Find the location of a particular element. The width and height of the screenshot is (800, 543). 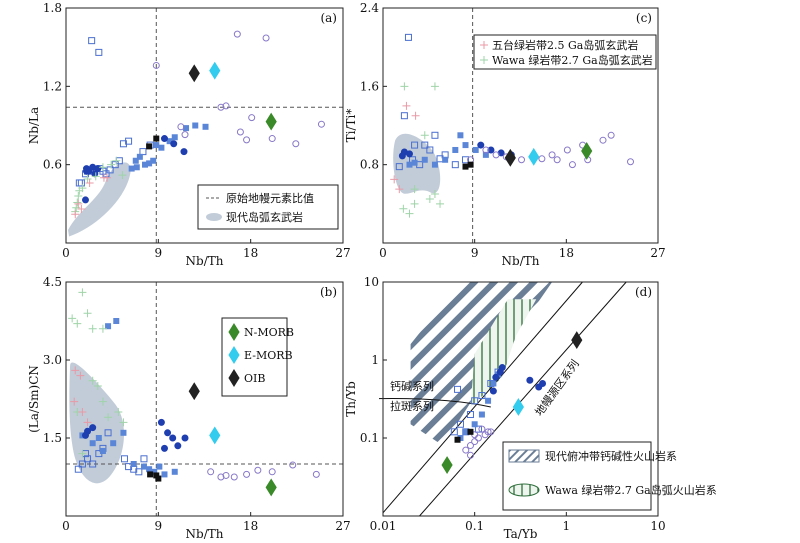

panel-label: (c) is located at coordinates (644, 18).